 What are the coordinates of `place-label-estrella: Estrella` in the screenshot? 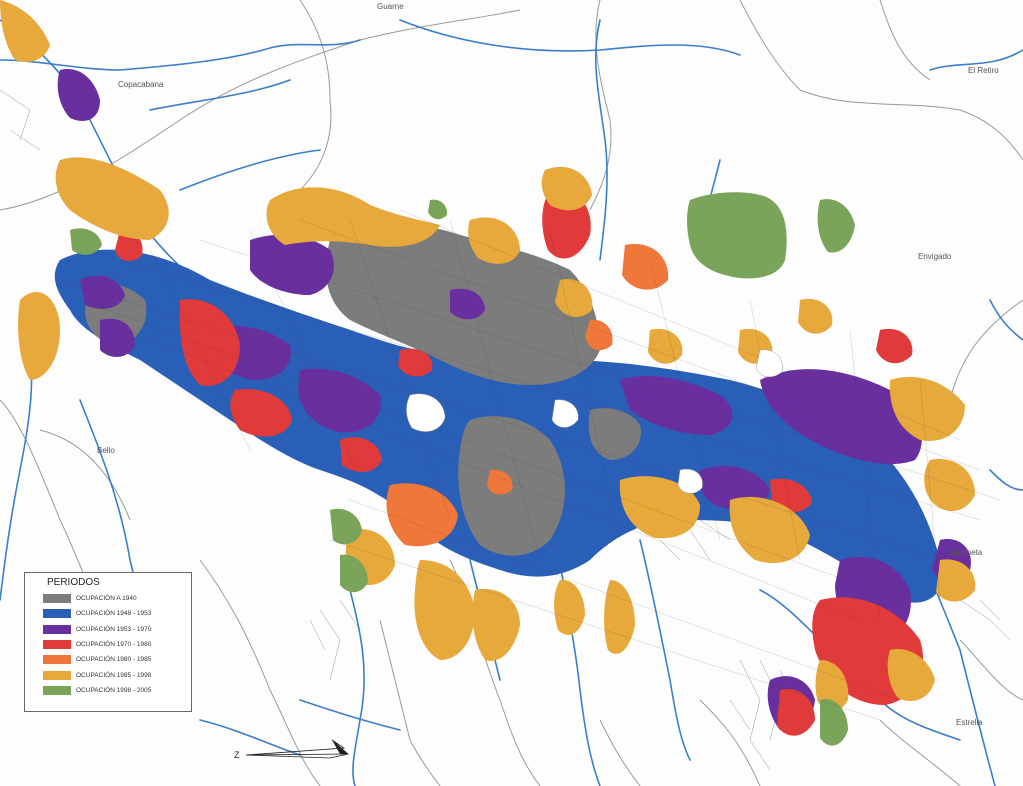 It's located at (969, 722).